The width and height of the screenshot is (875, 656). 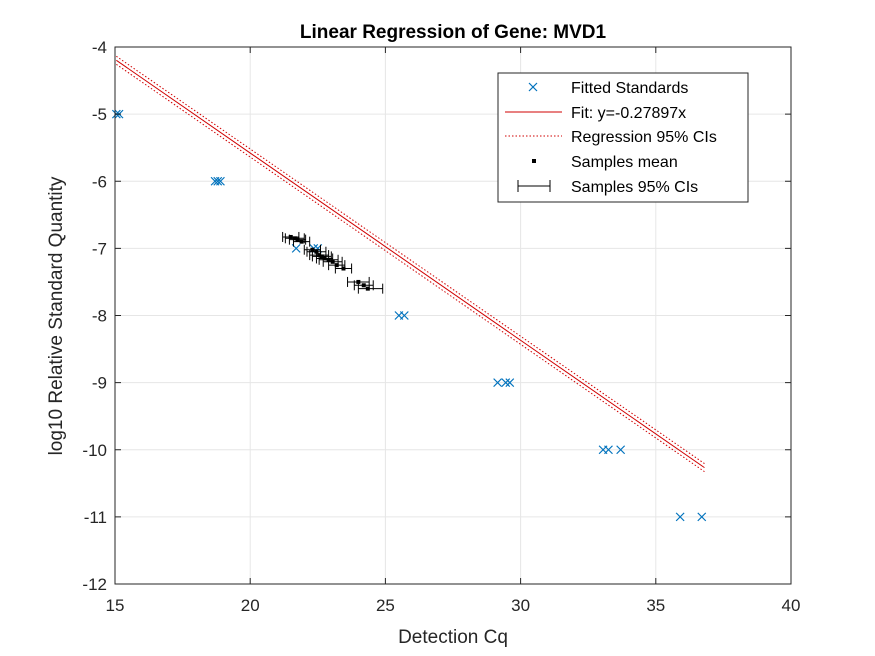 I want to click on y-tick-label: -10, so click(x=94, y=450).